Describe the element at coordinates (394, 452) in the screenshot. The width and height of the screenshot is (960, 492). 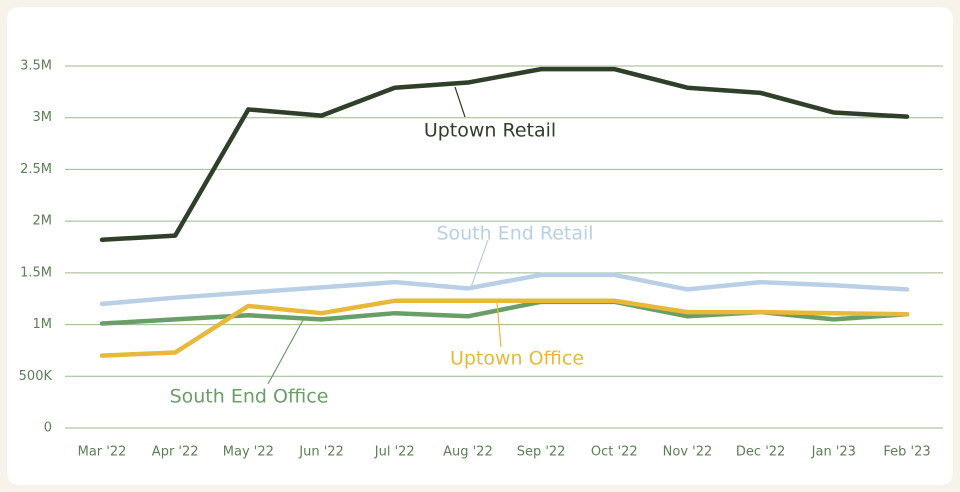
I see `x-tick-label: Jul '22` at that location.